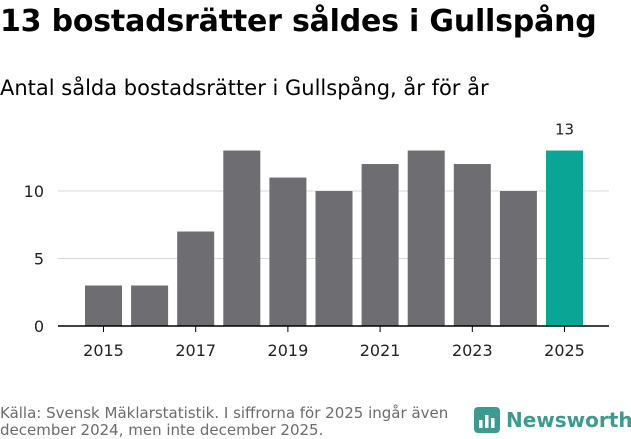  Describe the element at coordinates (298, 21) in the screenshot. I see `chart-title: 13 bostadsrätter såldes i Gullspång` at that location.